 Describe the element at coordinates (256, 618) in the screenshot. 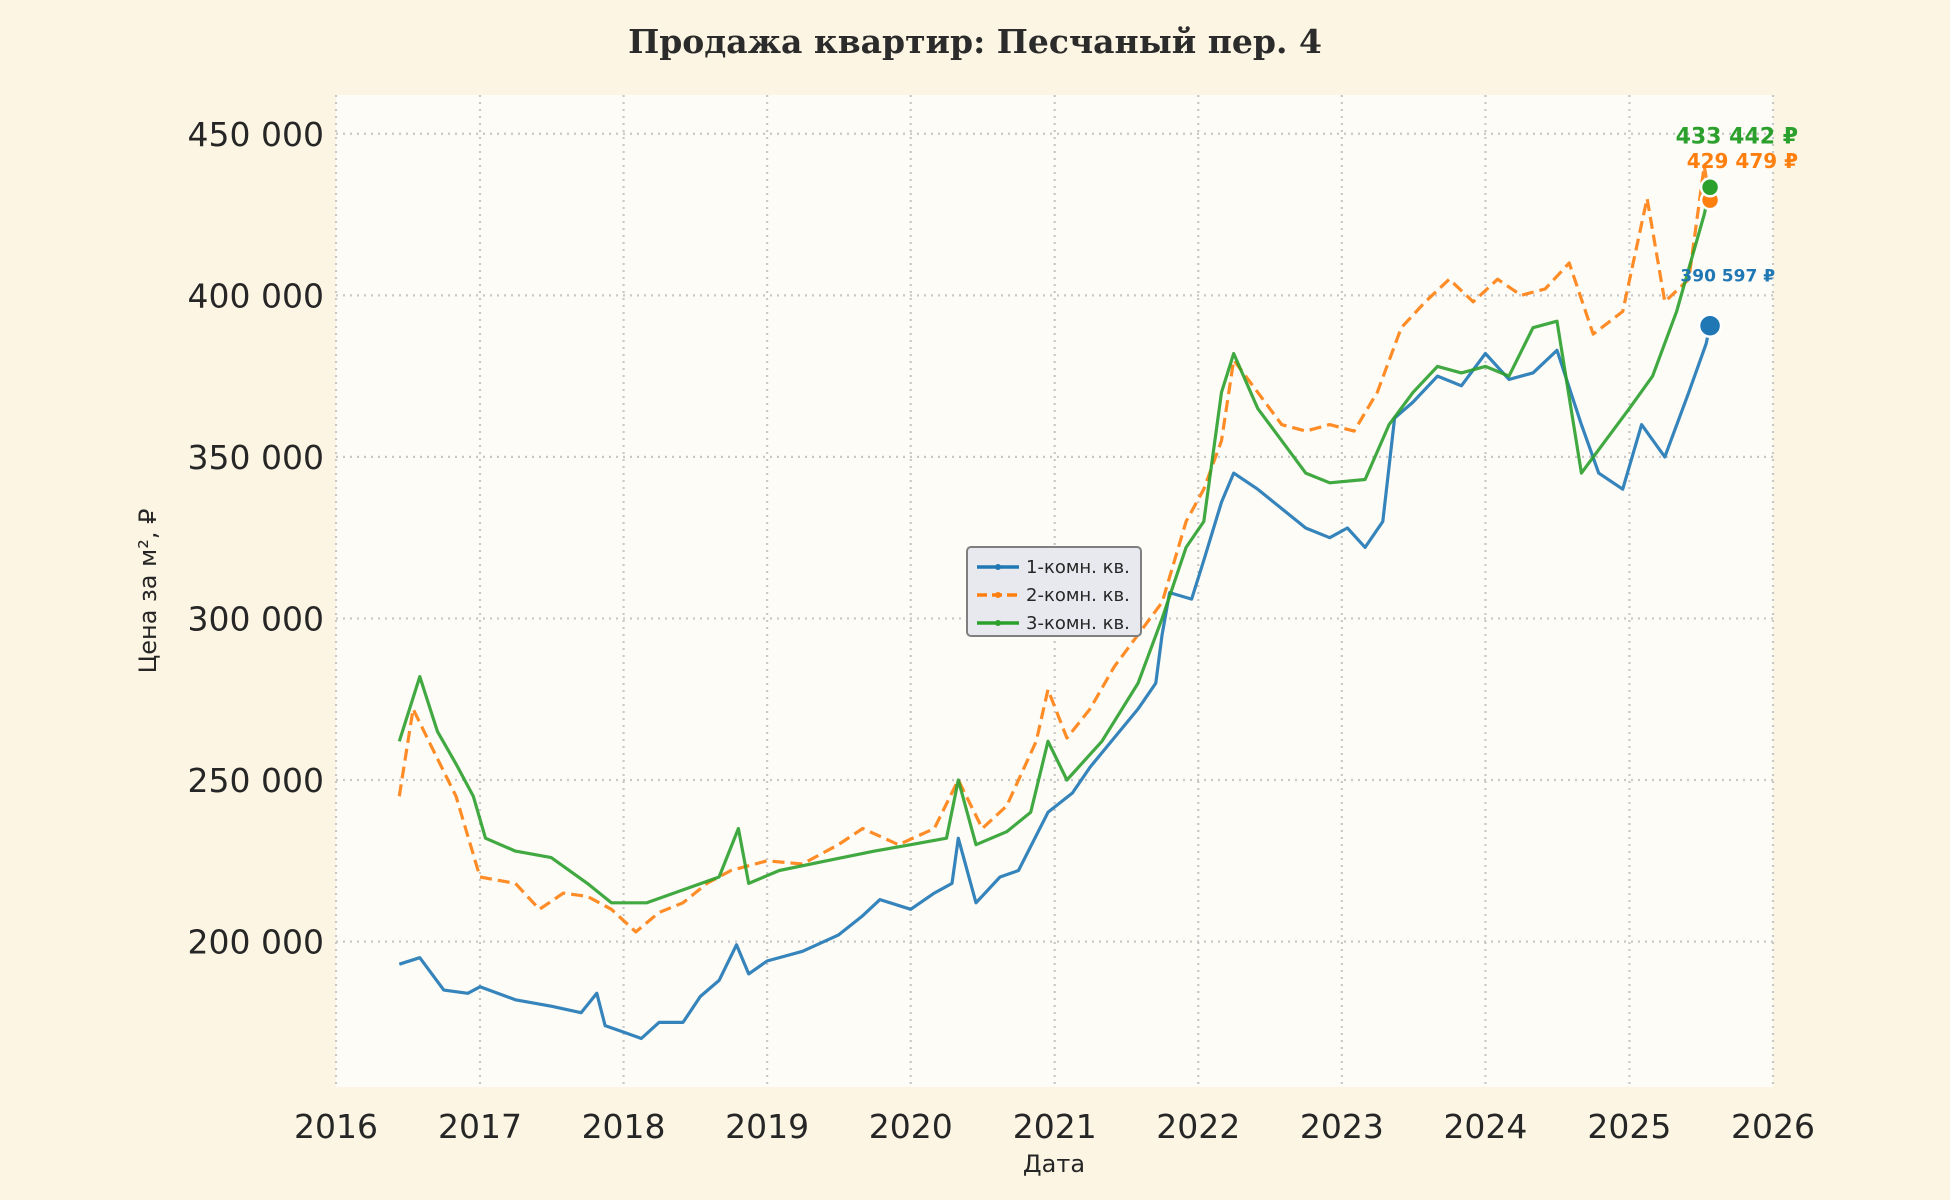

I see `y-tick-label: 300 000` at that location.